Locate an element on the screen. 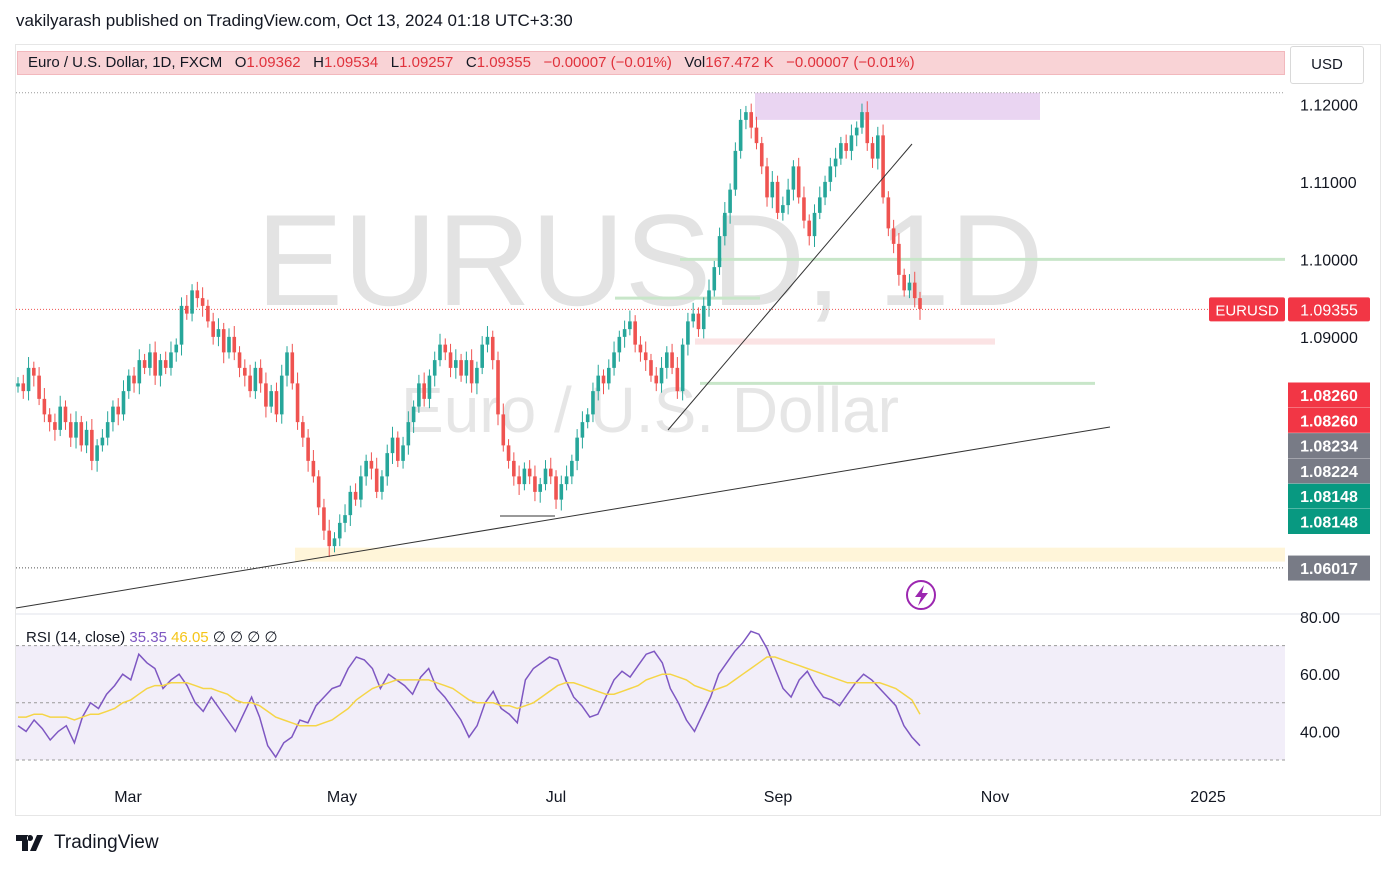 The height and width of the screenshot is (869, 1394). legend-open: 1.09362 is located at coordinates (273, 62).